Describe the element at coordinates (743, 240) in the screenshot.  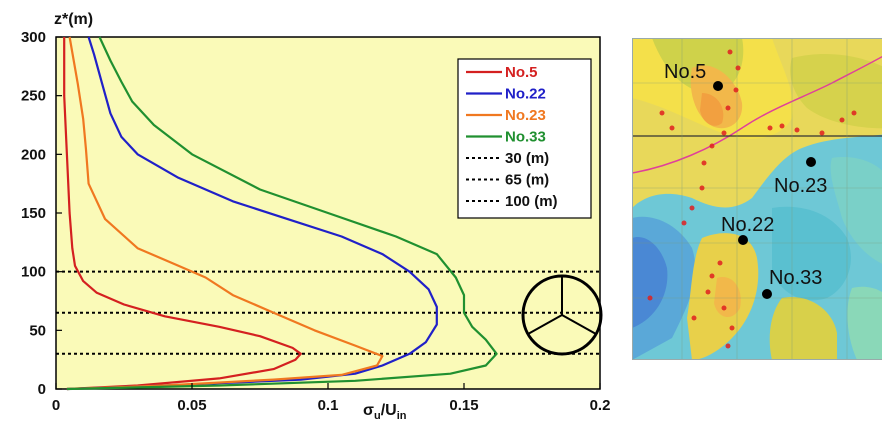
I see `marker-no22` at that location.